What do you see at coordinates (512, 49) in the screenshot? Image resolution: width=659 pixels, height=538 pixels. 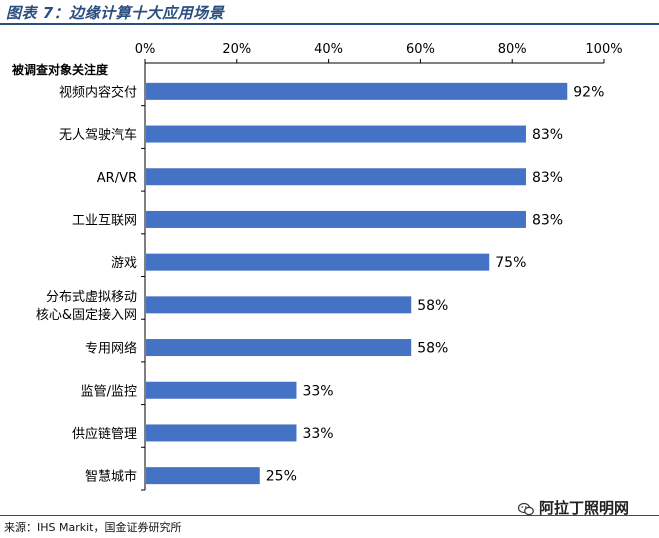 I see `x-tick-label: 80%` at bounding box center [512, 49].